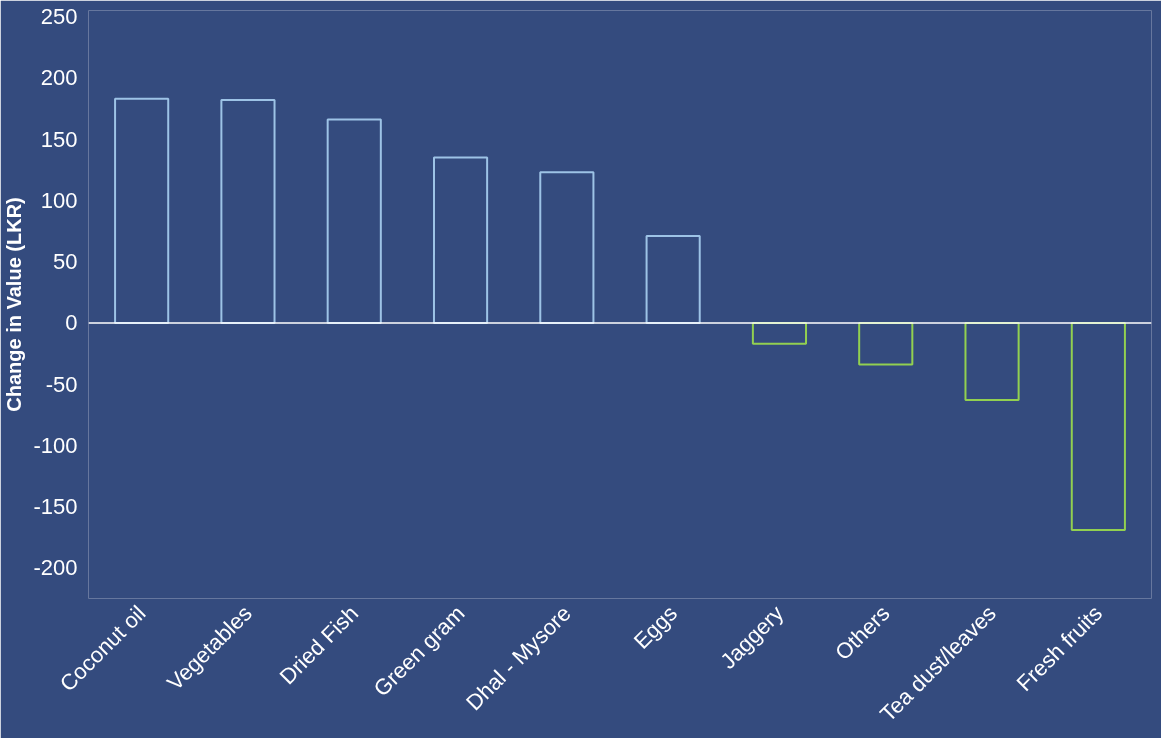  Describe the element at coordinates (55, 445) in the screenshot. I see `y-tick-label: -100` at that location.